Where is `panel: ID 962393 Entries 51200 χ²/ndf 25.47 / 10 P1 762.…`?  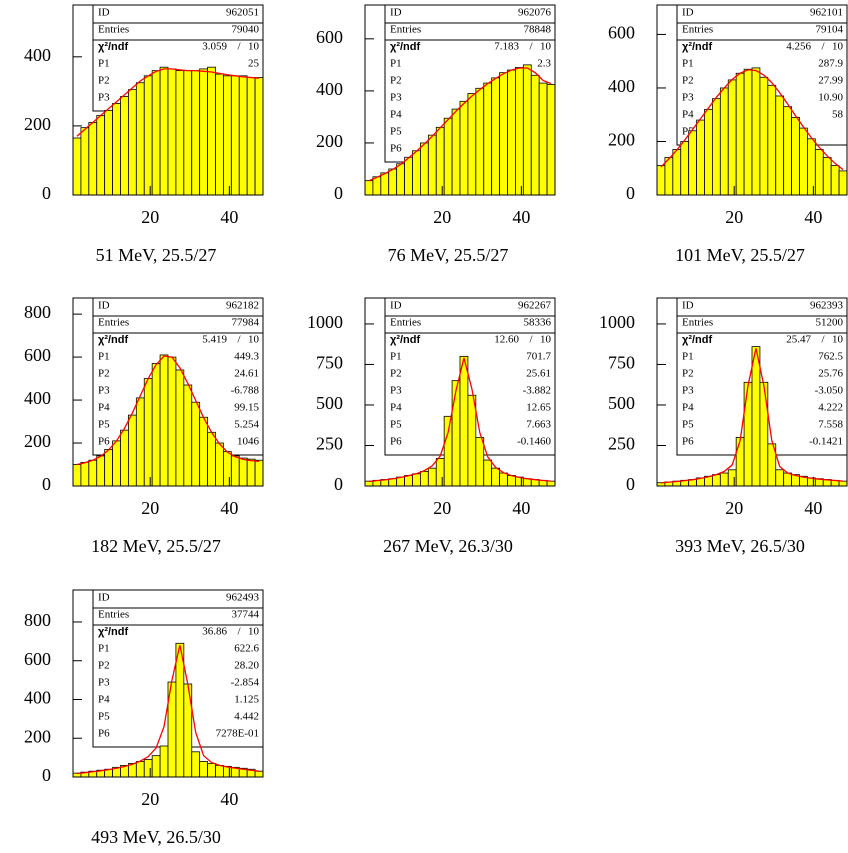 panel: ID 962393 Entries 51200 χ²/ndf 25.47 / 10 P1 762.… is located at coordinates (723, 426).